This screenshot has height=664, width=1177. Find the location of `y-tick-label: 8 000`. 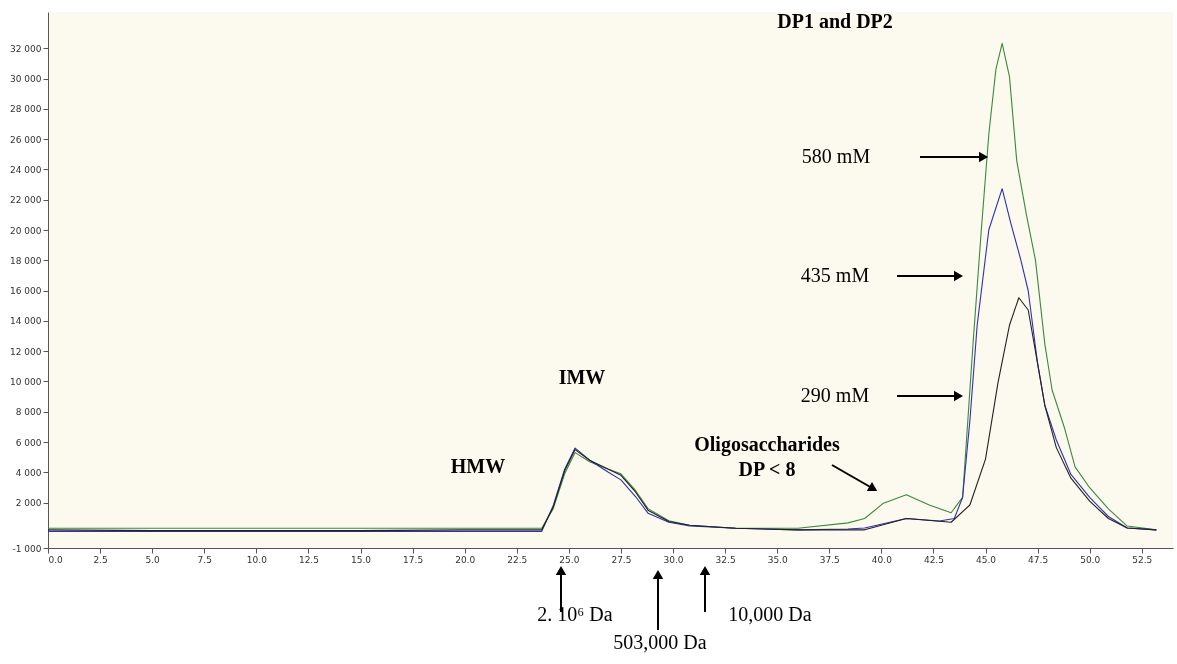

y-tick-label: 8 000 is located at coordinates (28, 412).